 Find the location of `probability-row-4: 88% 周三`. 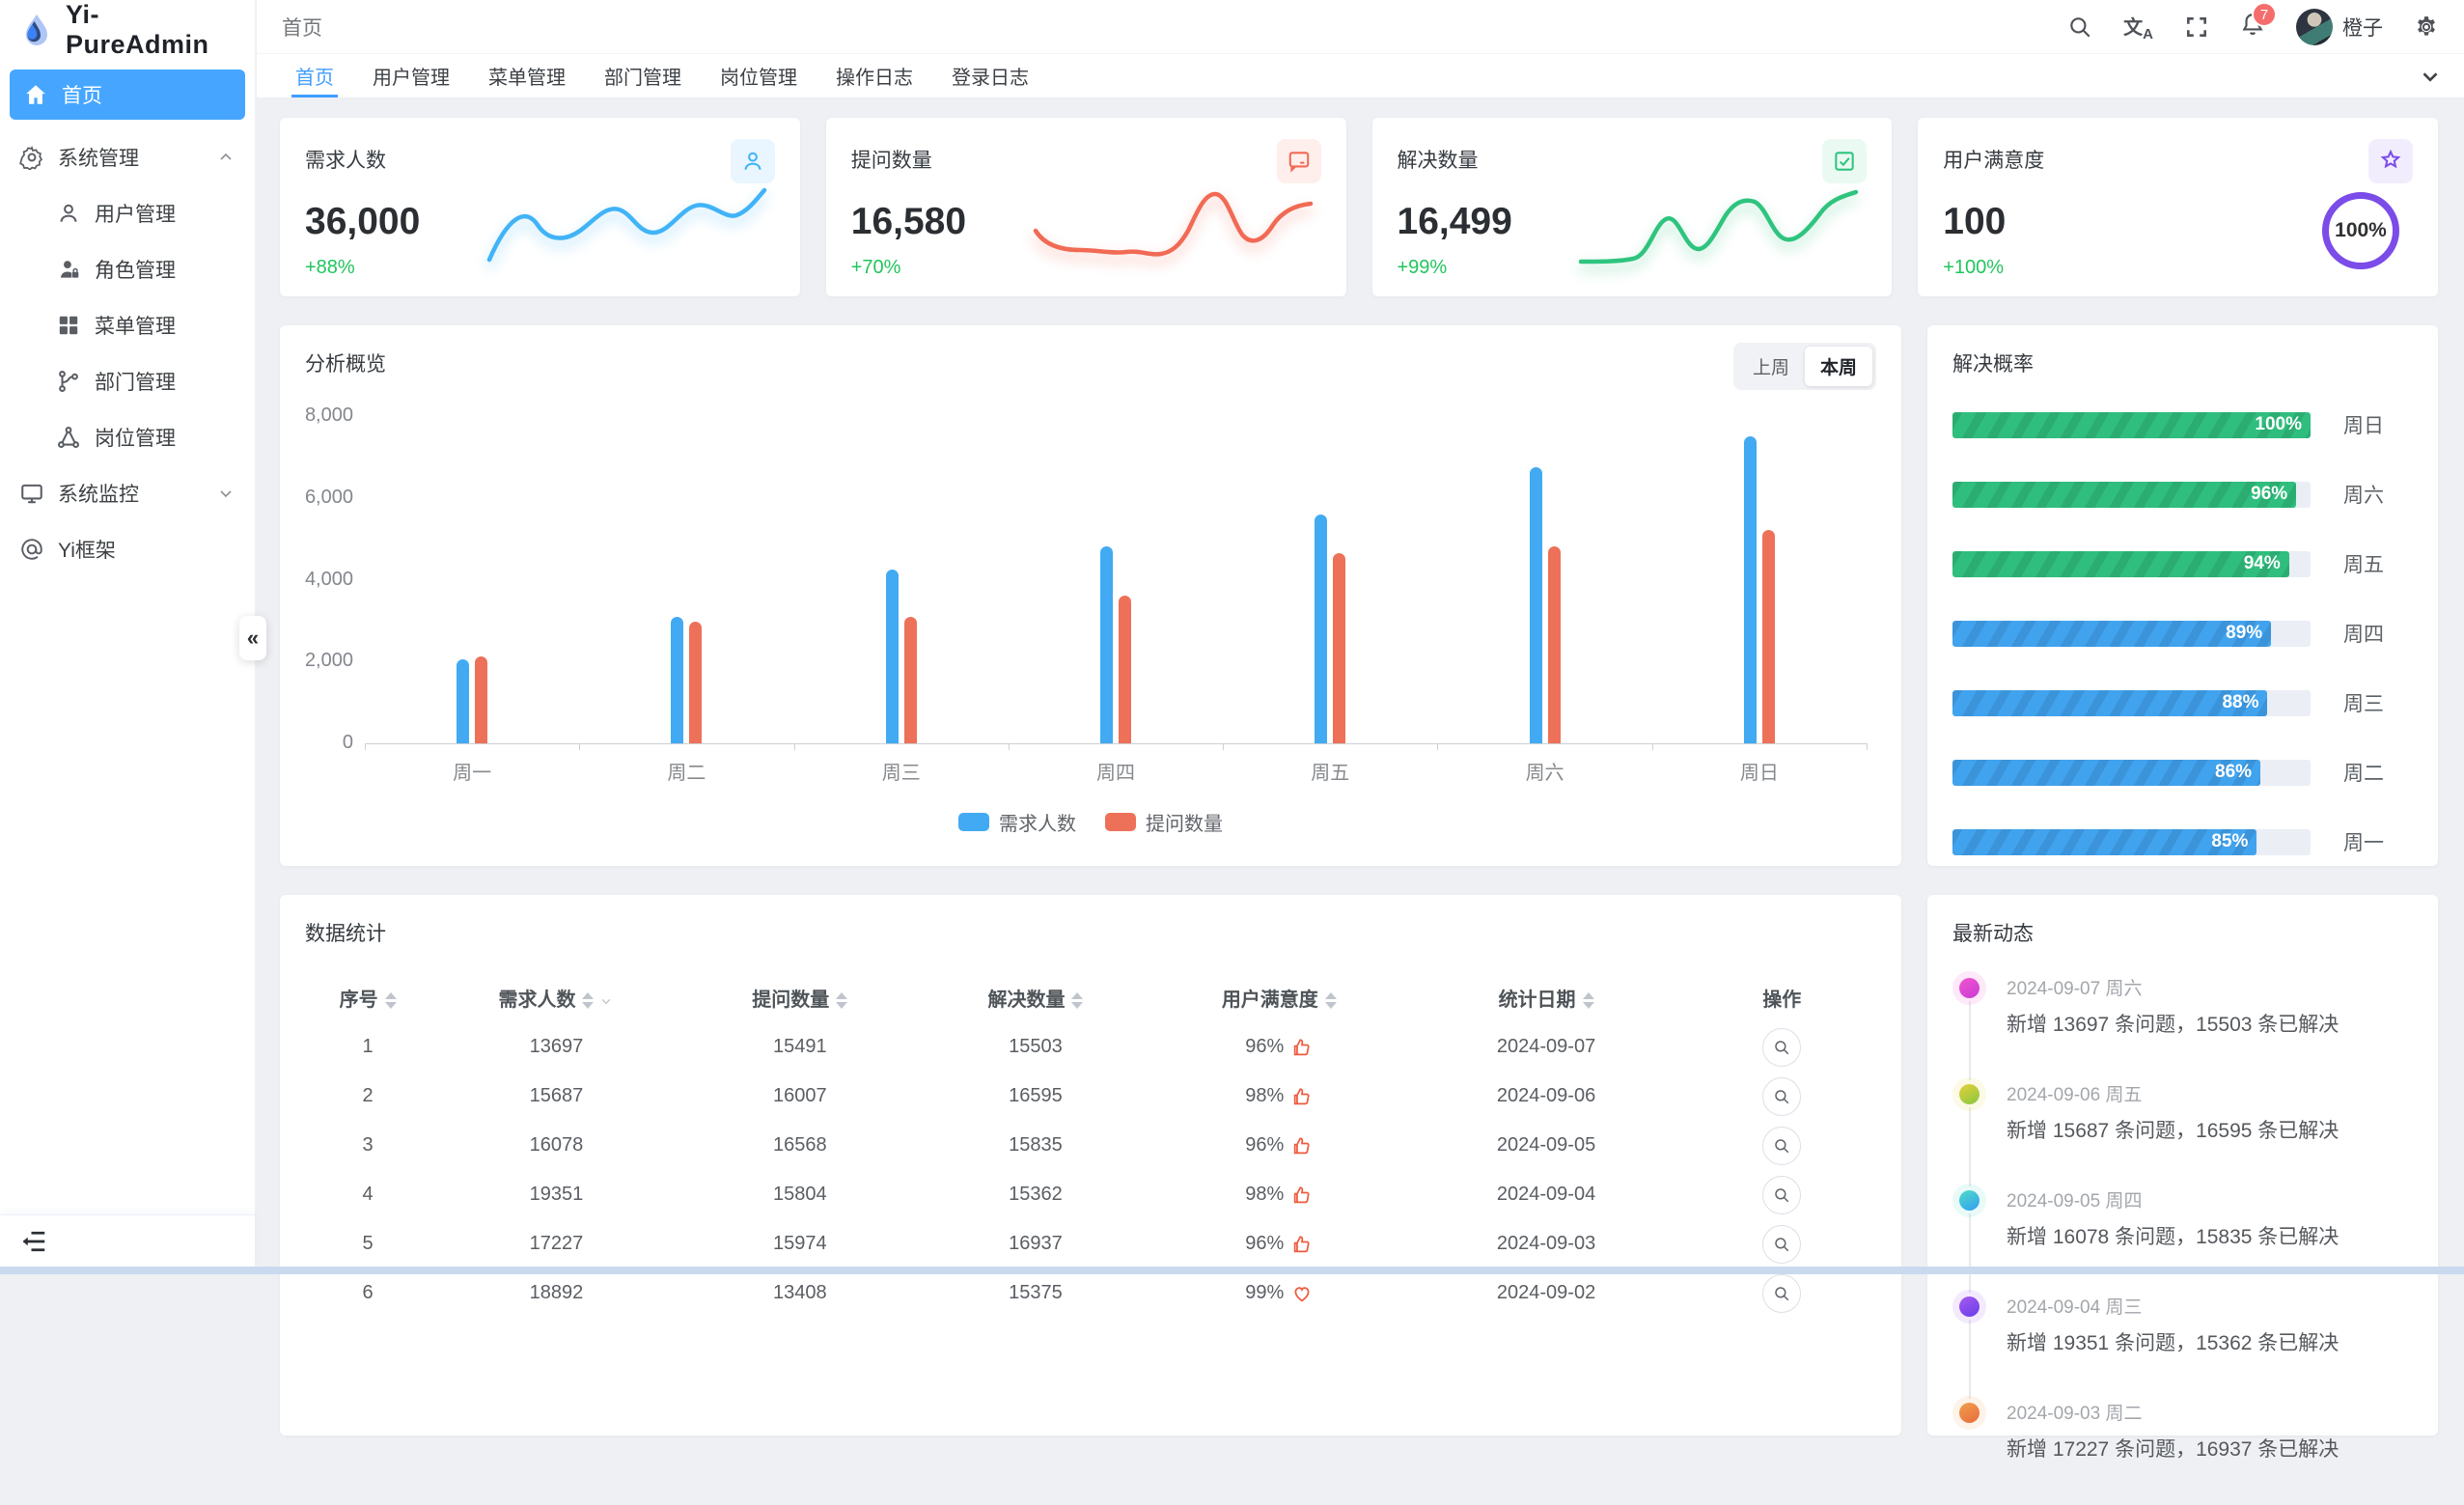

probability-row-4: 88% 周三 is located at coordinates (2183, 702).